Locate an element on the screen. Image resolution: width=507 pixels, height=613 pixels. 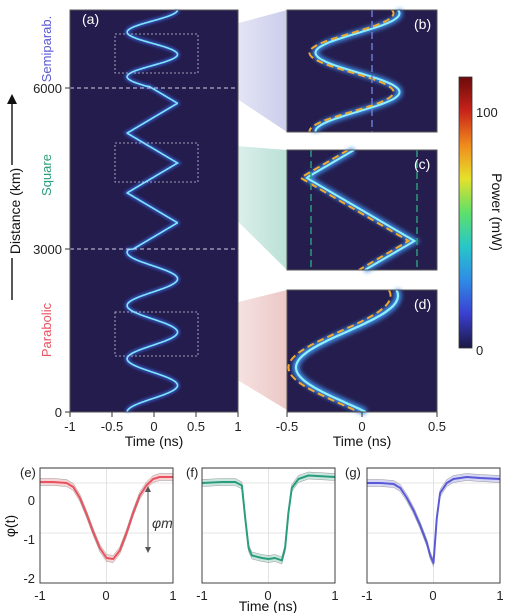
heatmap-panel-c: (c) is located at coordinates (362, 210).